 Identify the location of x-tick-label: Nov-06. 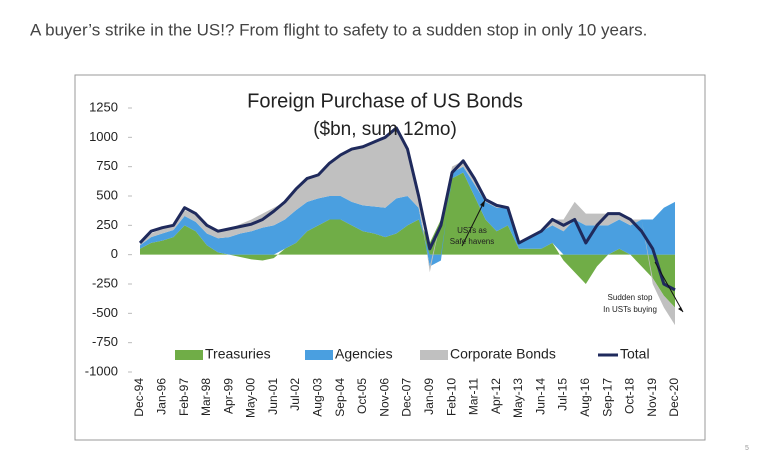
(384, 397).